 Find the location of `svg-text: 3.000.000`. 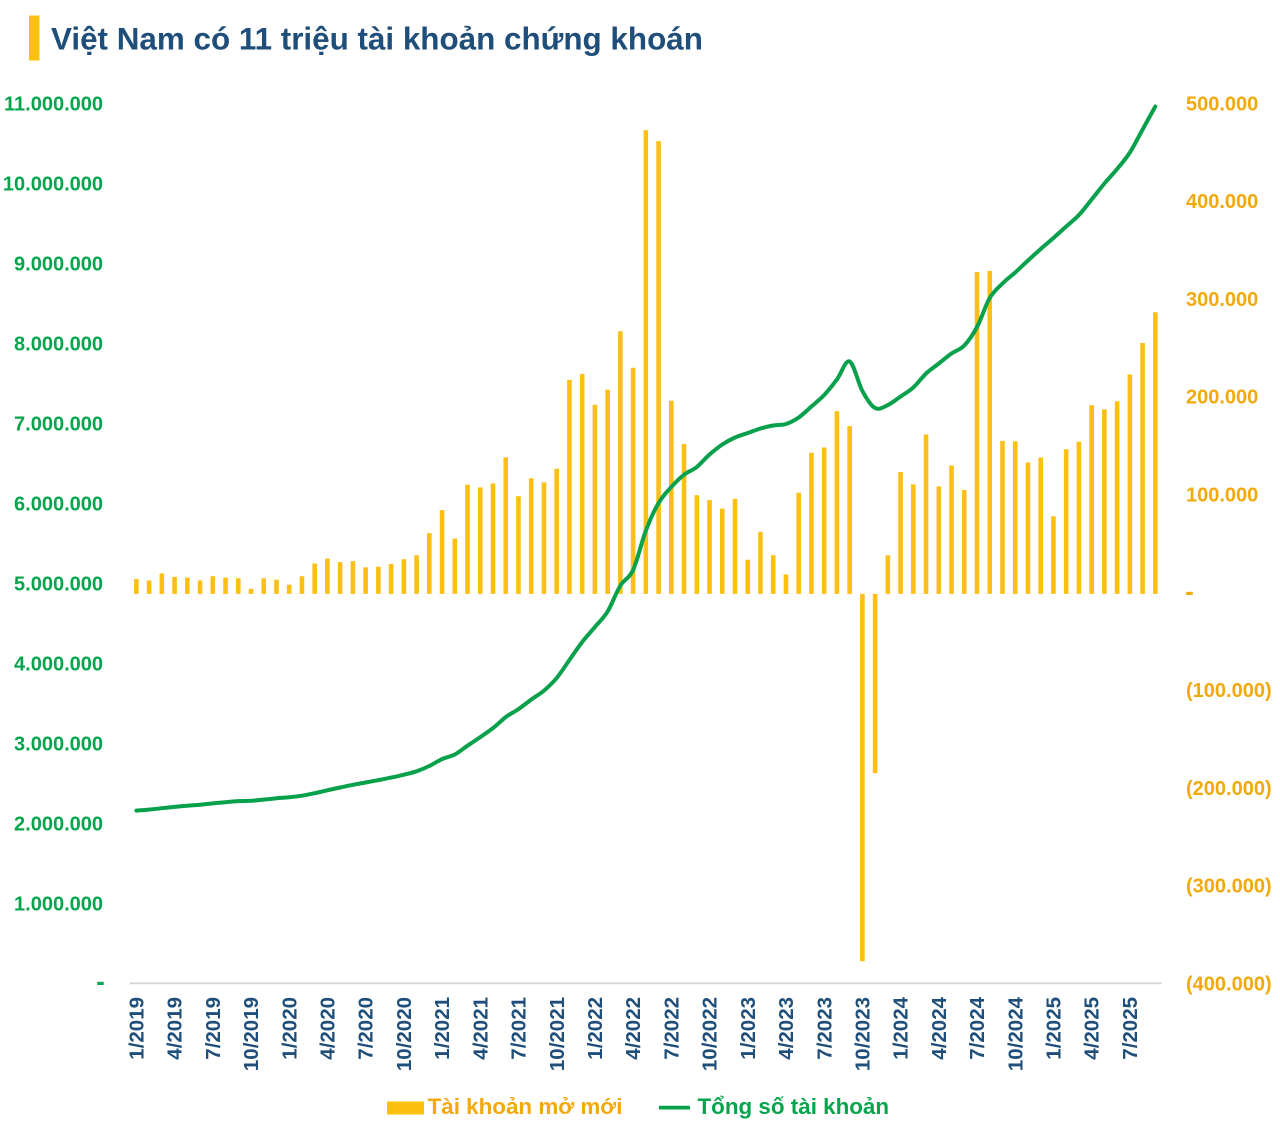

svg-text: 3.000.000 is located at coordinates (58, 744).